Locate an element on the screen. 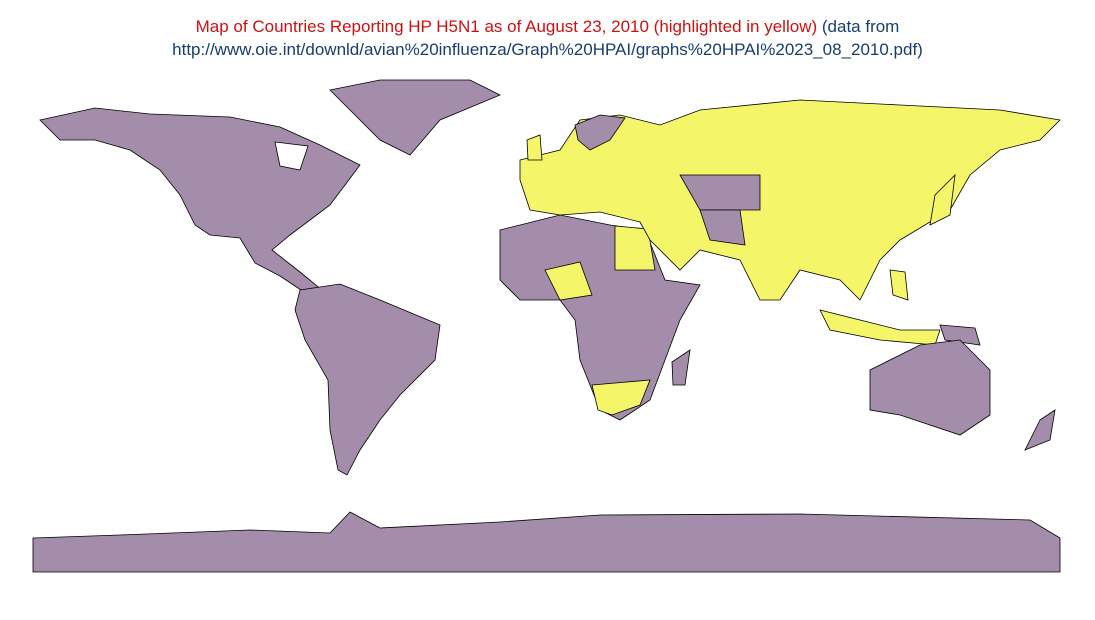 The width and height of the screenshot is (1095, 620). south-africa is located at coordinates (621, 397).